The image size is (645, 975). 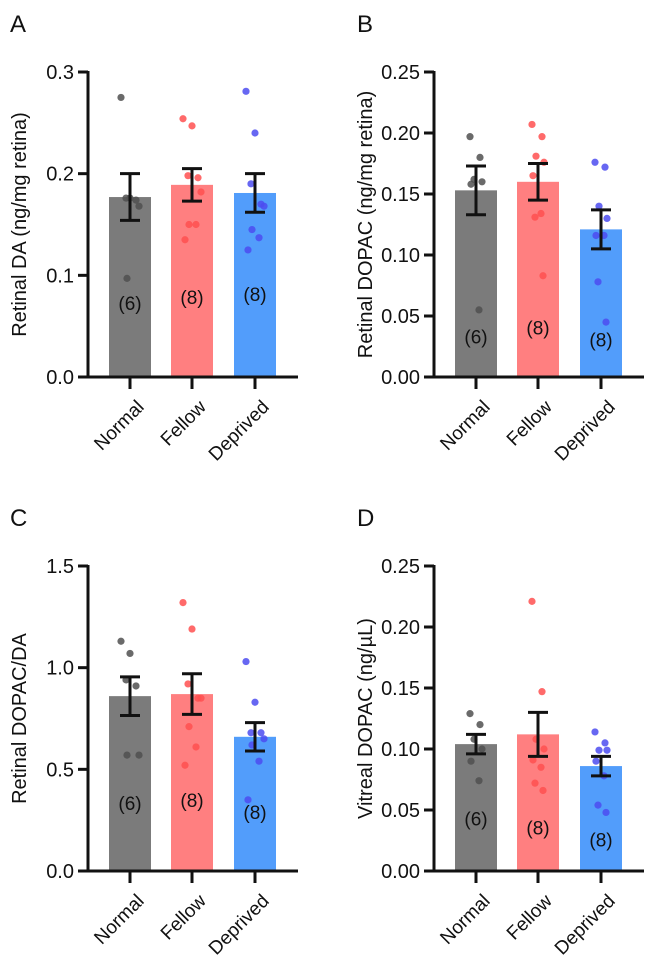 What do you see at coordinates (20, 224) in the screenshot?
I see `y-axis-label: Retinal DA (ng/mg retina)` at bounding box center [20, 224].